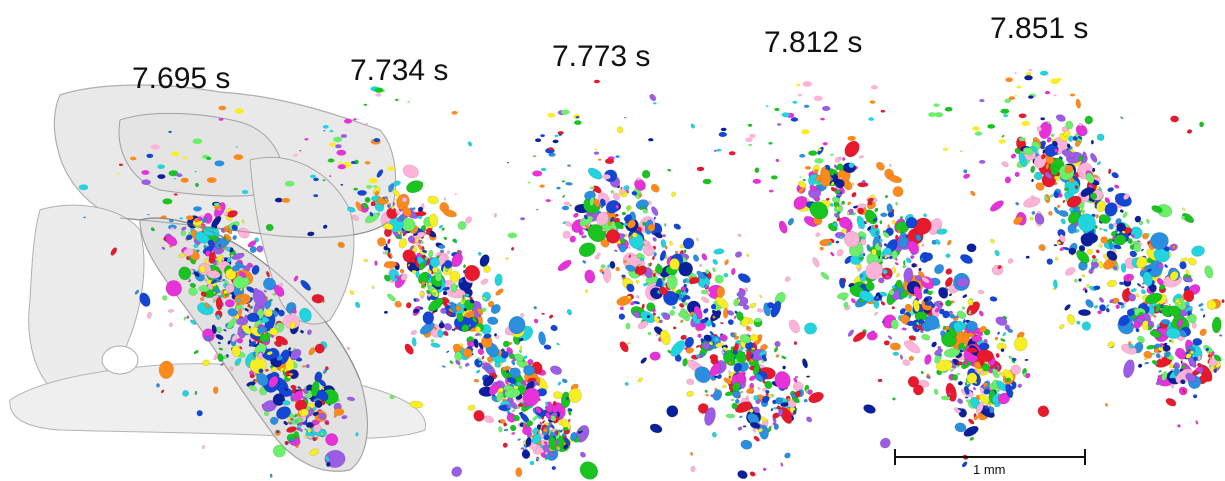  Describe the element at coordinates (989, 469) in the screenshot. I see `scale-bar-label: 1 mm` at that location.